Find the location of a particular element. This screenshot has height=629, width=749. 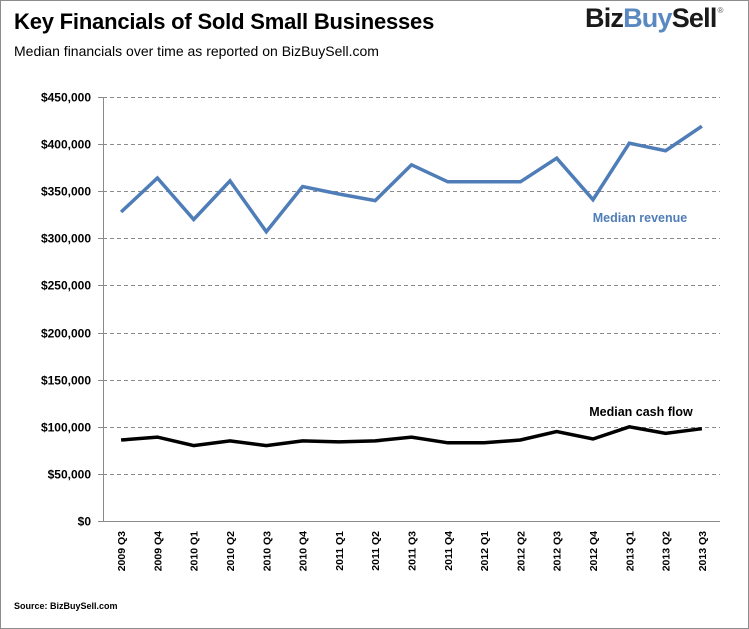

y-tick-label: $100,000 is located at coordinates (66, 428).